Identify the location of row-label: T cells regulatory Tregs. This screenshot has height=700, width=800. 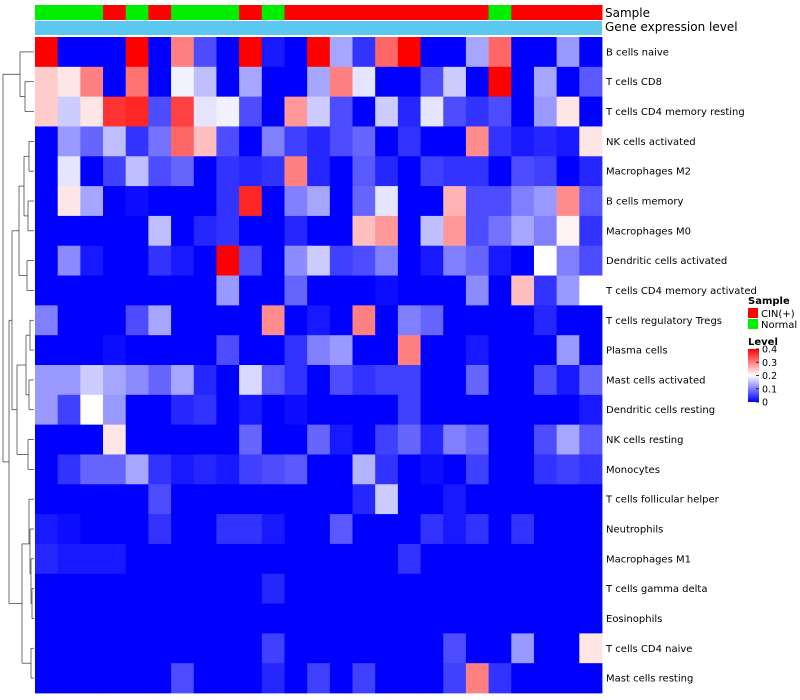
(663, 321).